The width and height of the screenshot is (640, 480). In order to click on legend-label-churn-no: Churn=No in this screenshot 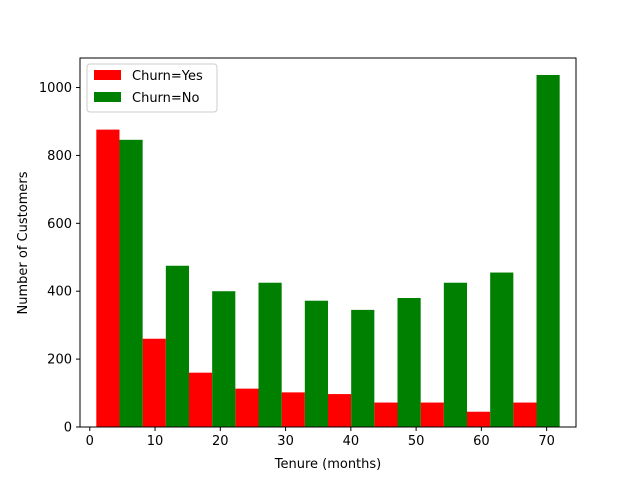, I will do `click(166, 98)`.